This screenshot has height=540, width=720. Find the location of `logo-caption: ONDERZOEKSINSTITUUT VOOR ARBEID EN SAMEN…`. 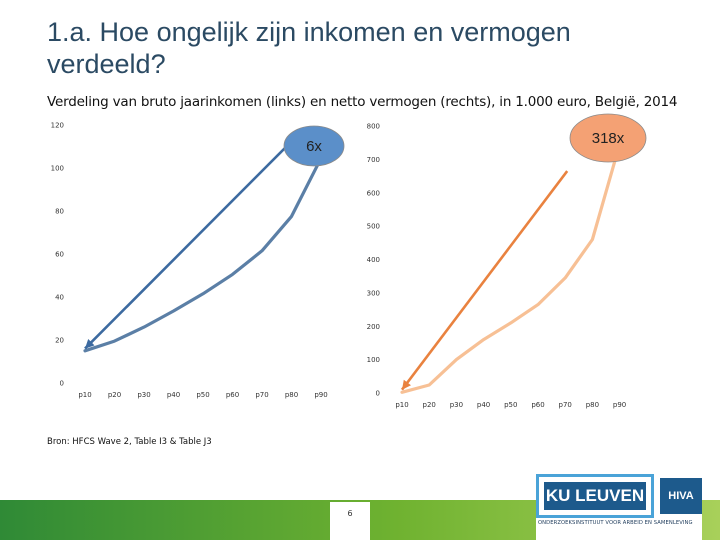

logo-caption: ONDERZOEKSINSTITUUT VOOR ARBEID EN SAMEN… is located at coordinates (615, 523).